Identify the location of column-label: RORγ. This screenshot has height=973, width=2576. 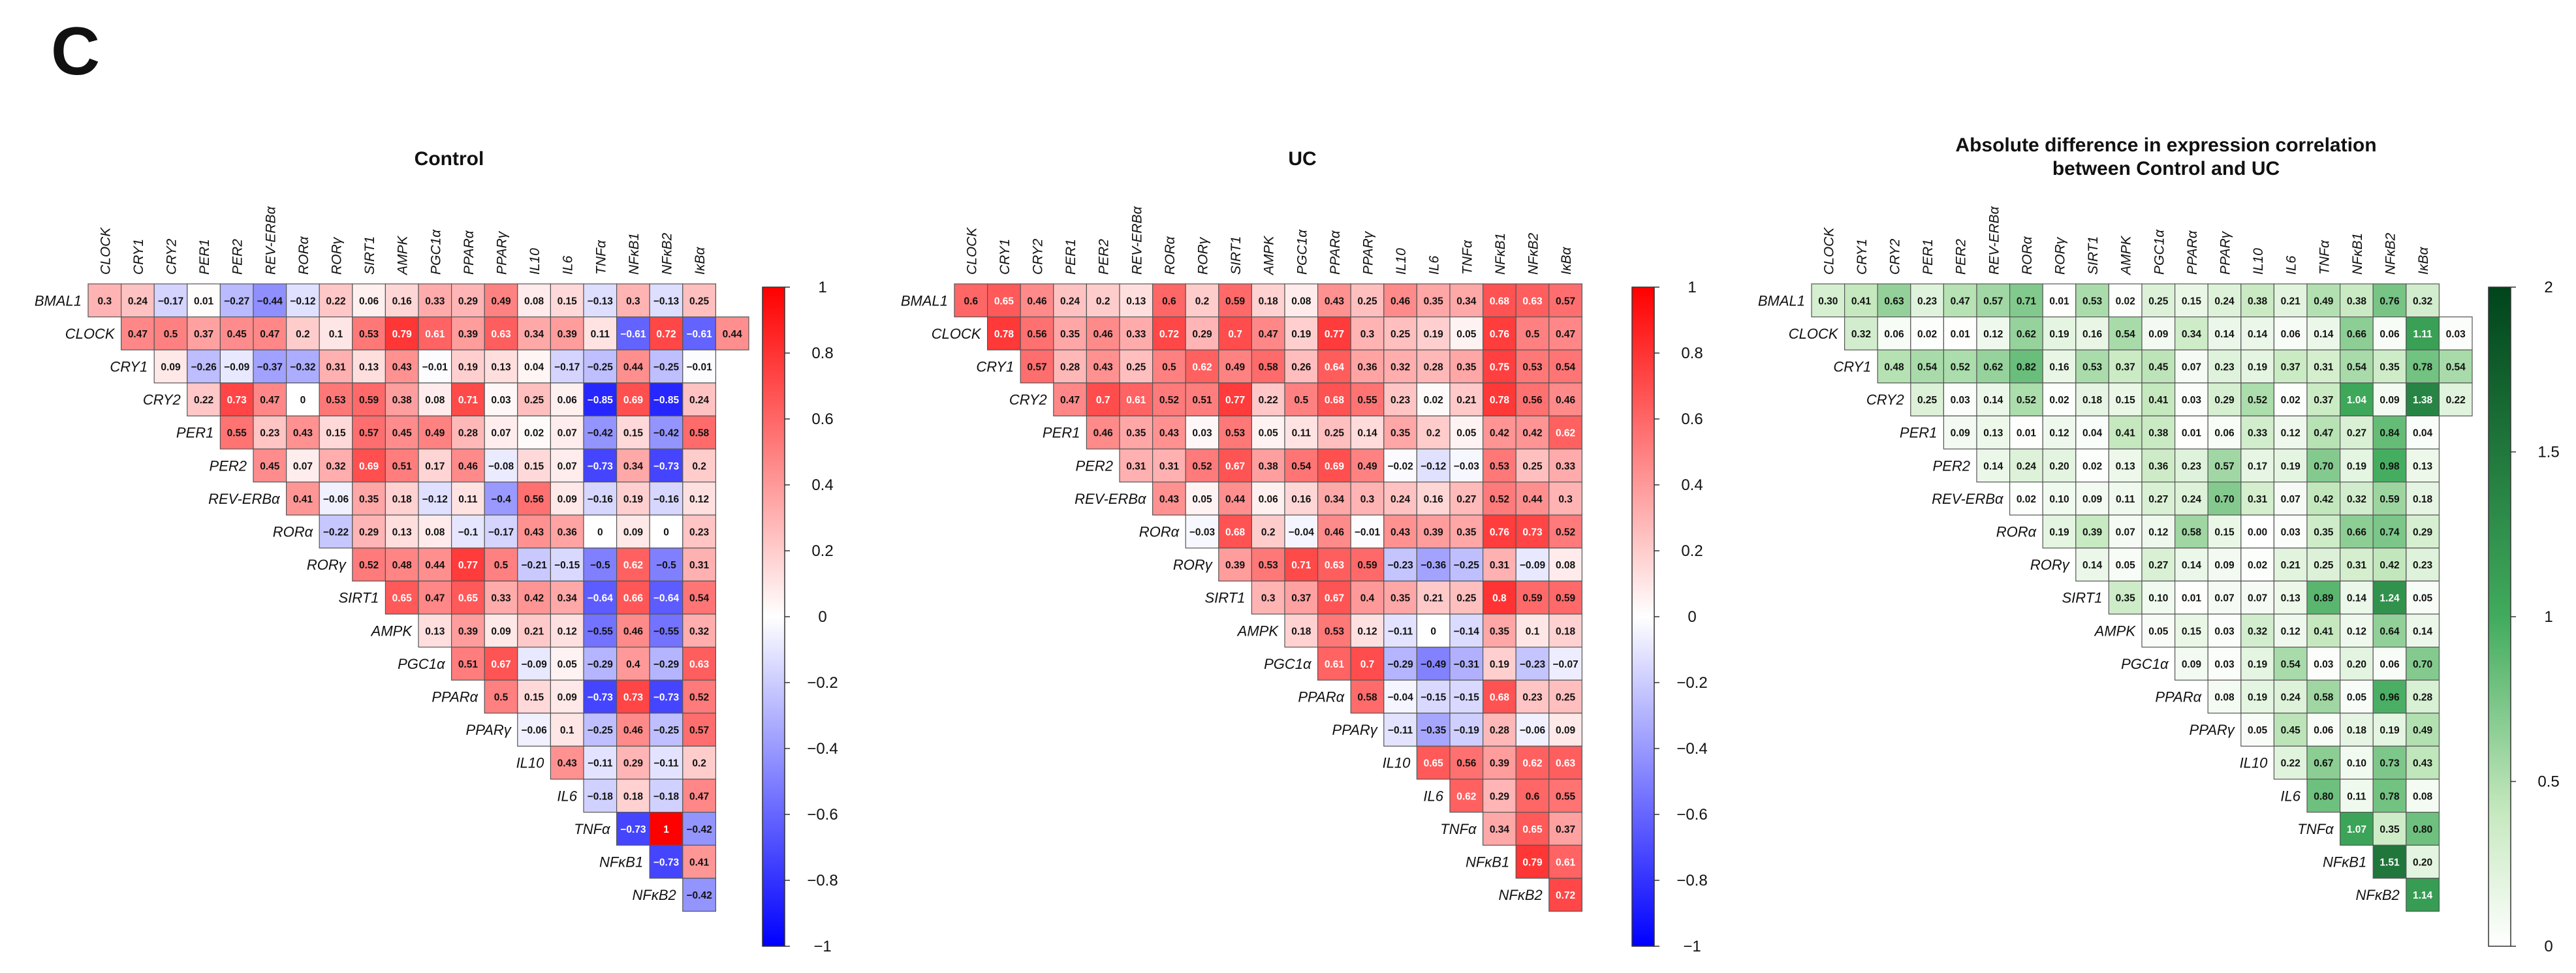
(2060, 255).